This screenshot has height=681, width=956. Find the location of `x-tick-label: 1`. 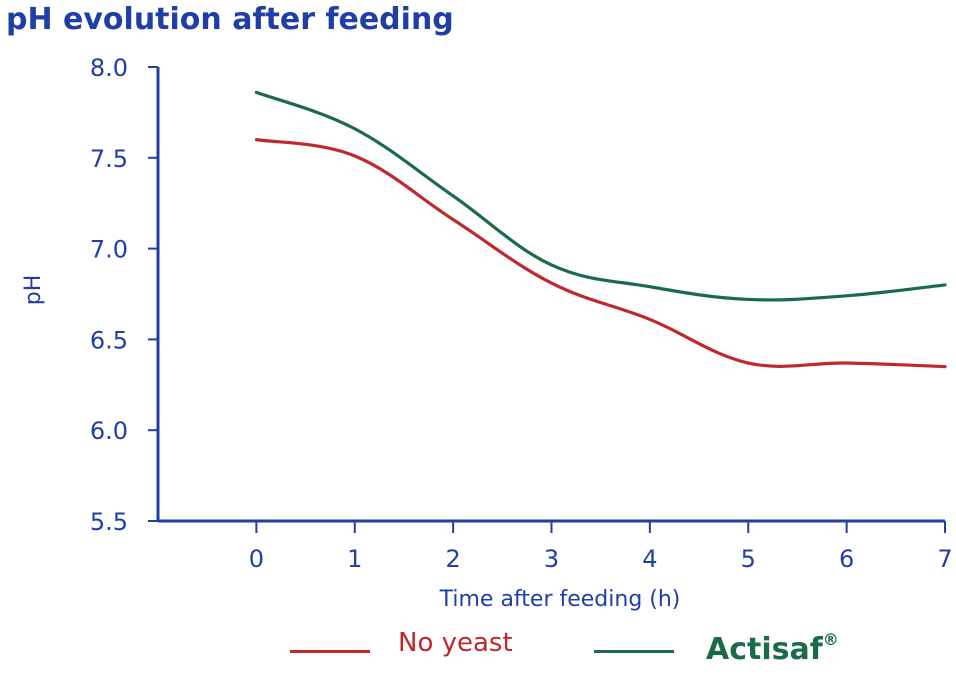

x-tick-label: 1 is located at coordinates (354, 559).